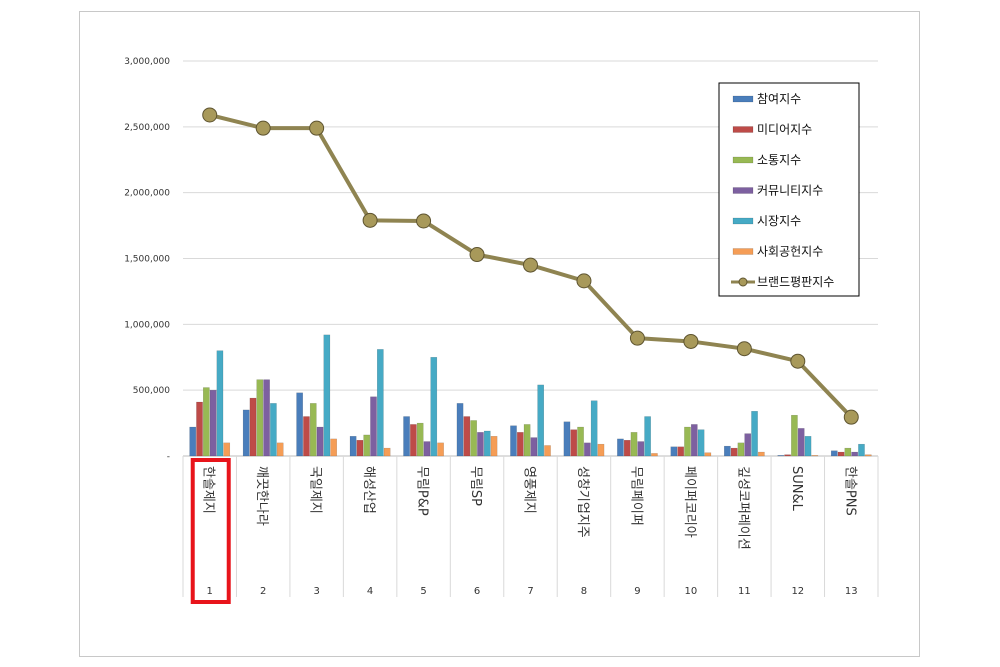  I want to click on category-number: 3, so click(316, 591).